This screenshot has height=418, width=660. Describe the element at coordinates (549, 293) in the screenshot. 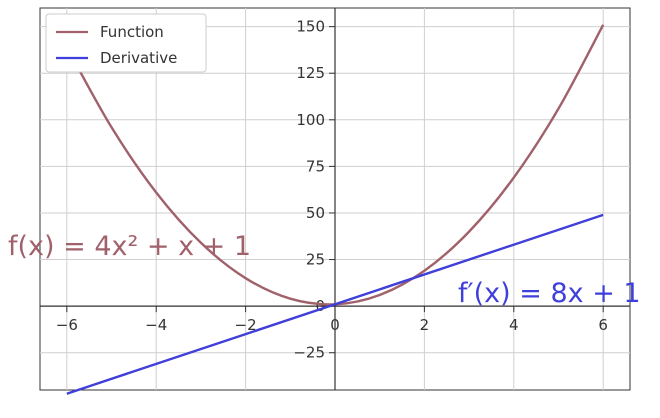

I see `derivative-formula-annotation: f′(x) = 8x + 1` at that location.